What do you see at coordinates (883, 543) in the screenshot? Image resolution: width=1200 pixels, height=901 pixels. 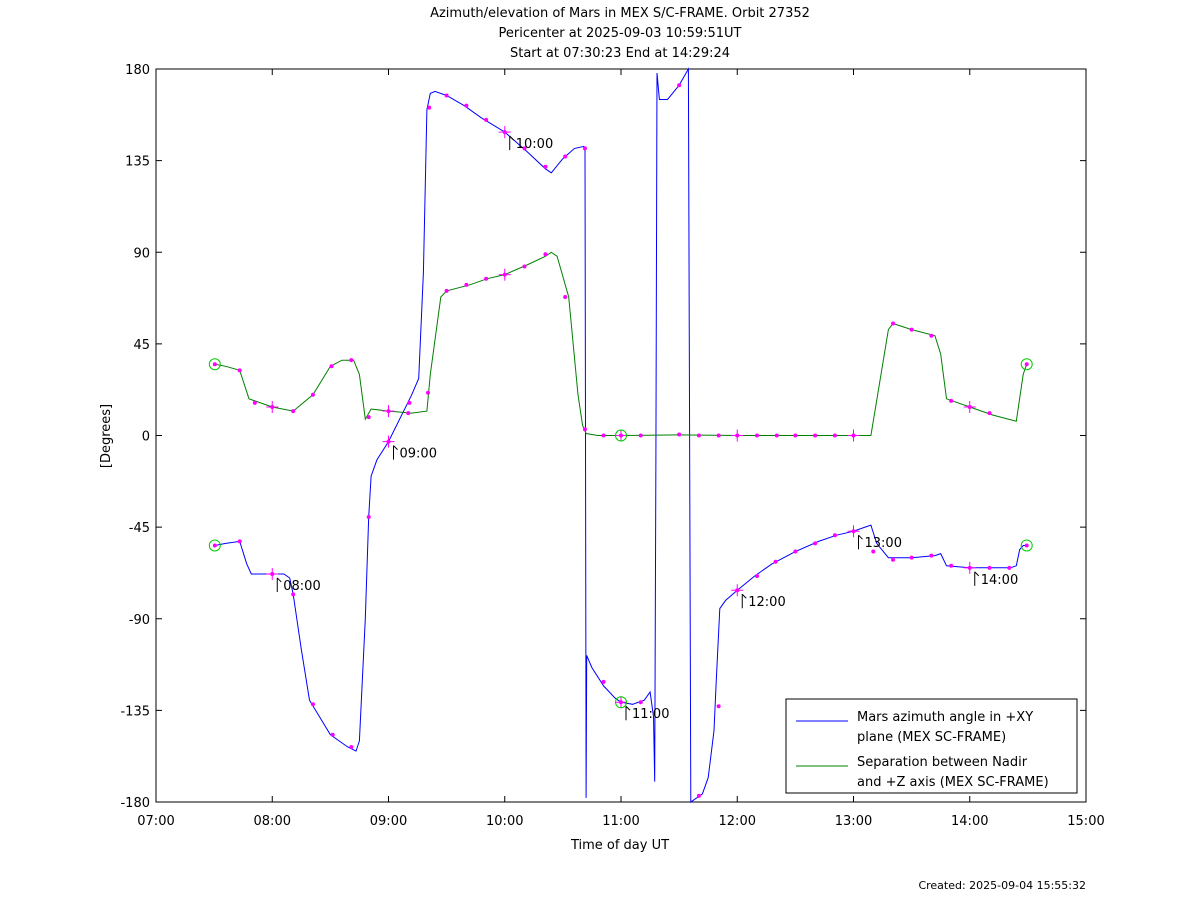 I see `hour-label: 13:00` at bounding box center [883, 543].